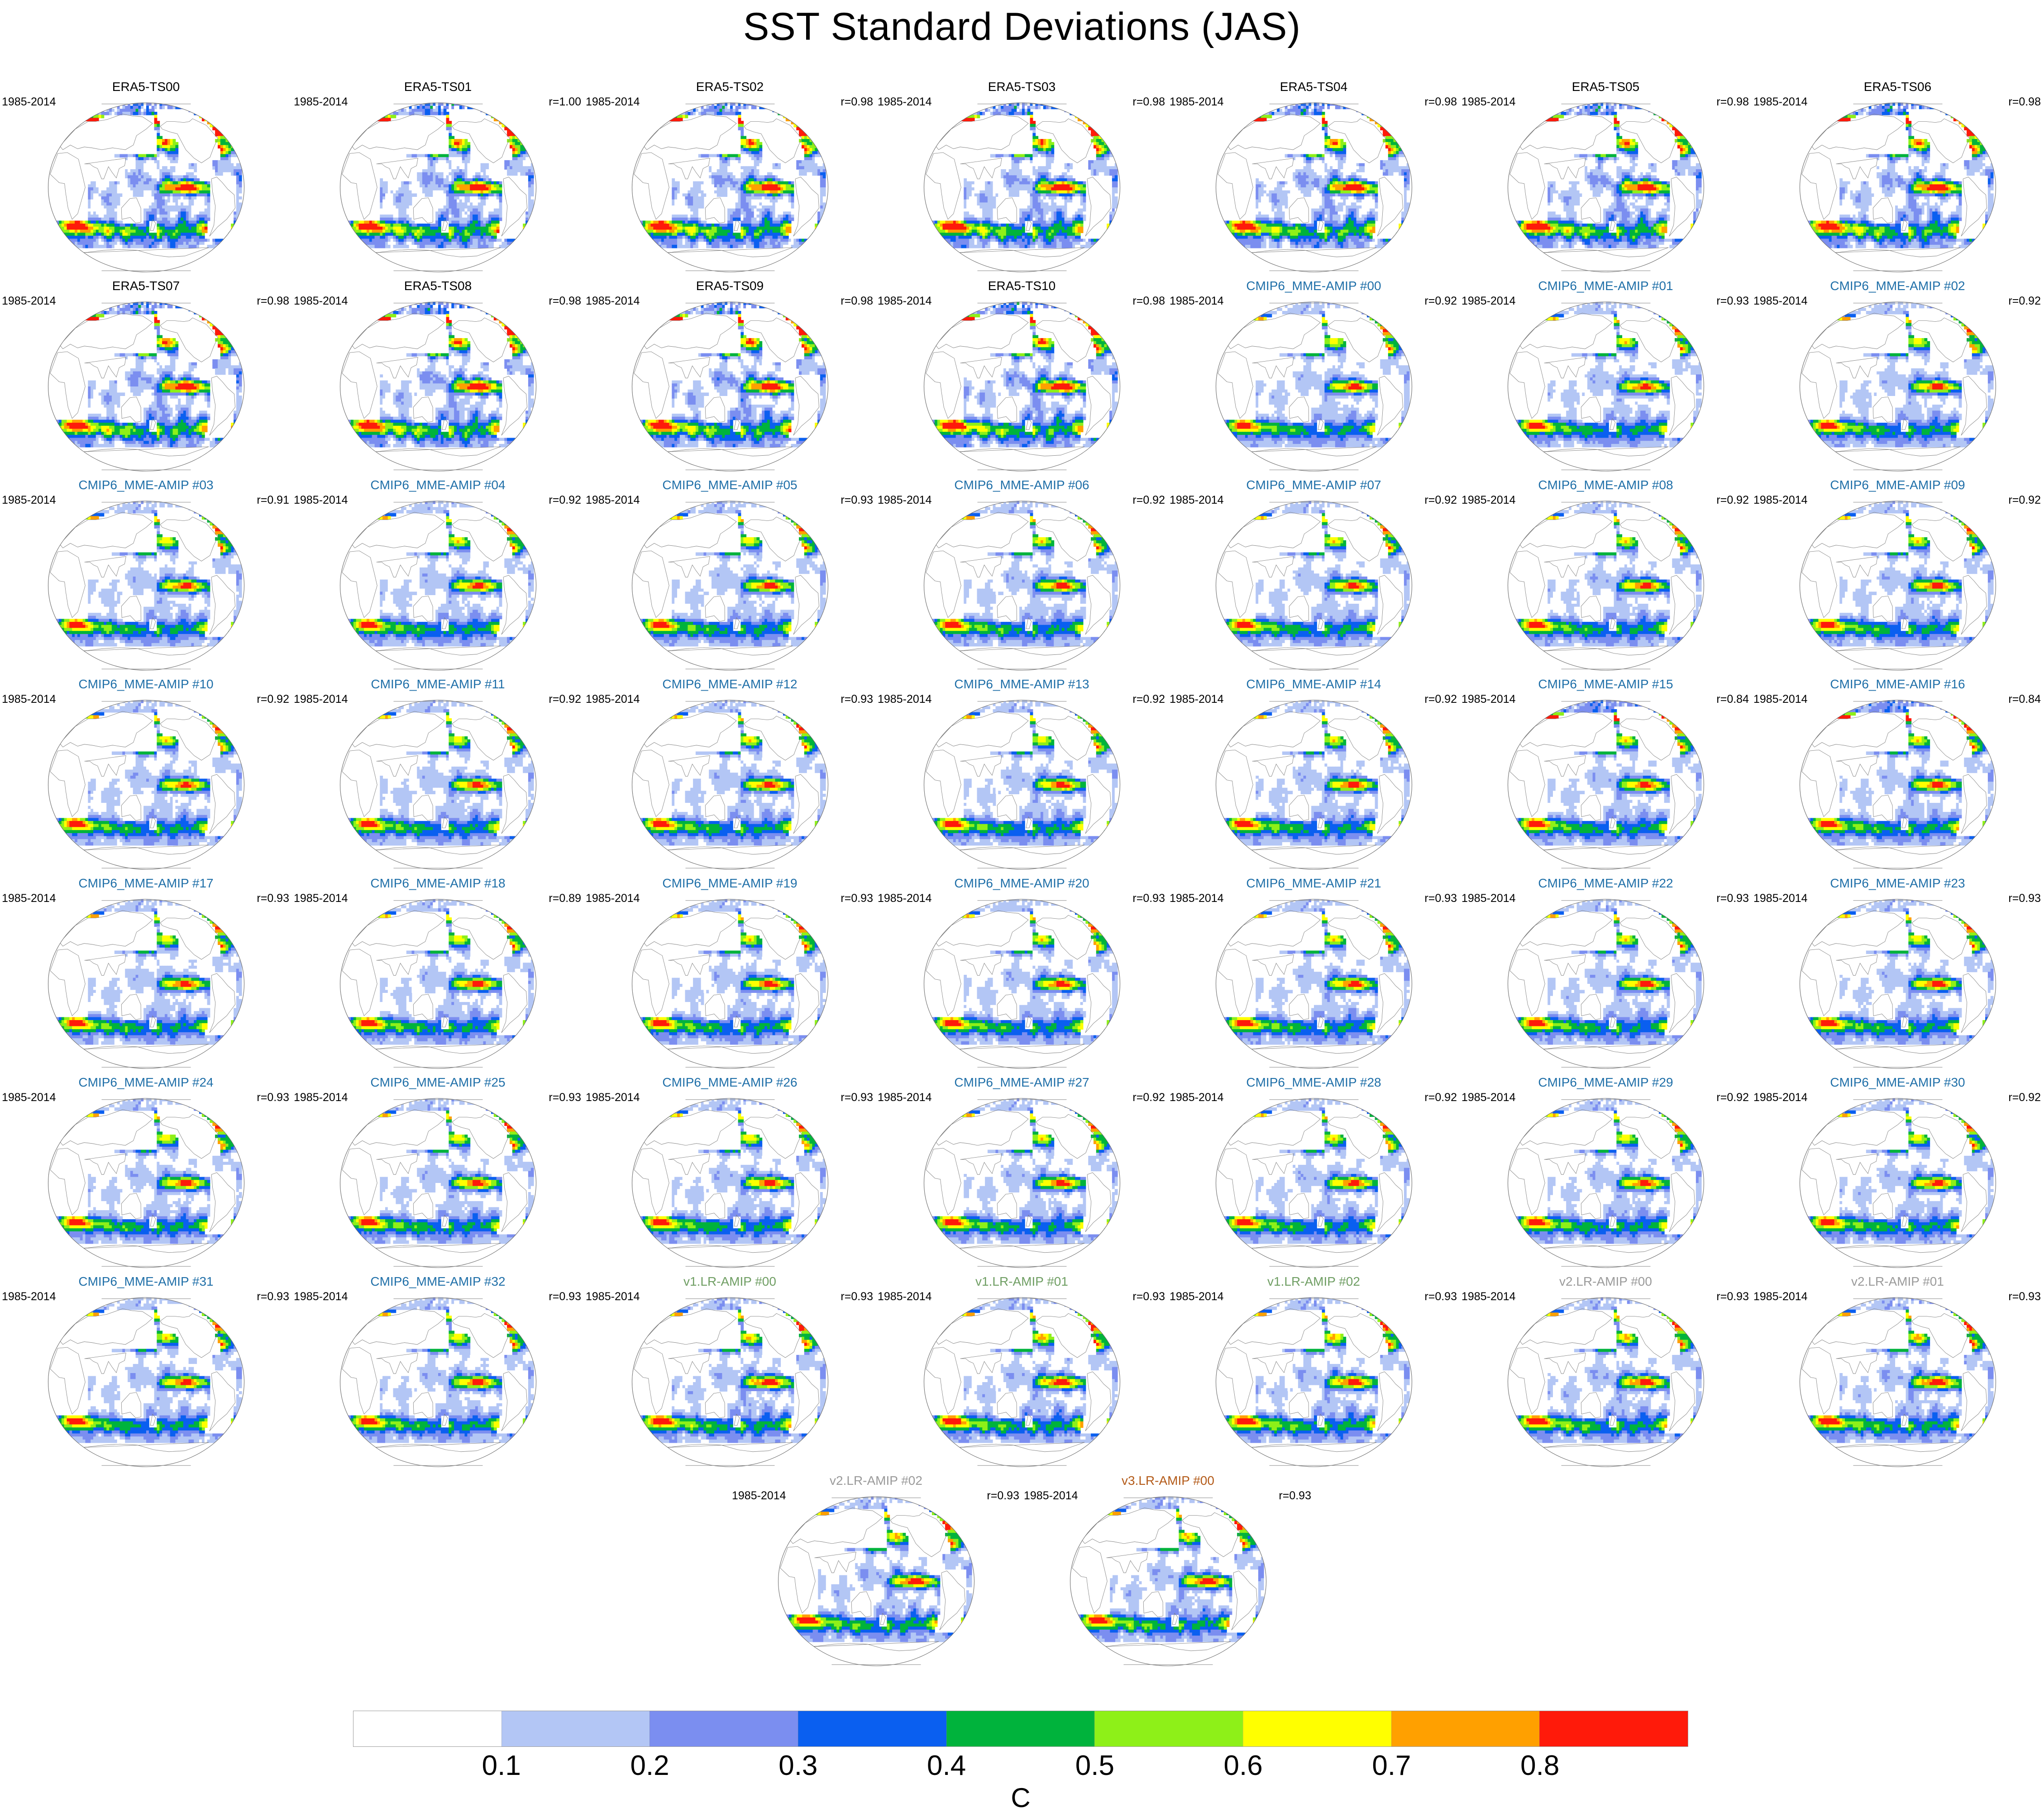 The image size is (2044, 1817). I want to click on map-panel: ERA5-TS03 1985-2014 r=0.98, so click(1022, 178).